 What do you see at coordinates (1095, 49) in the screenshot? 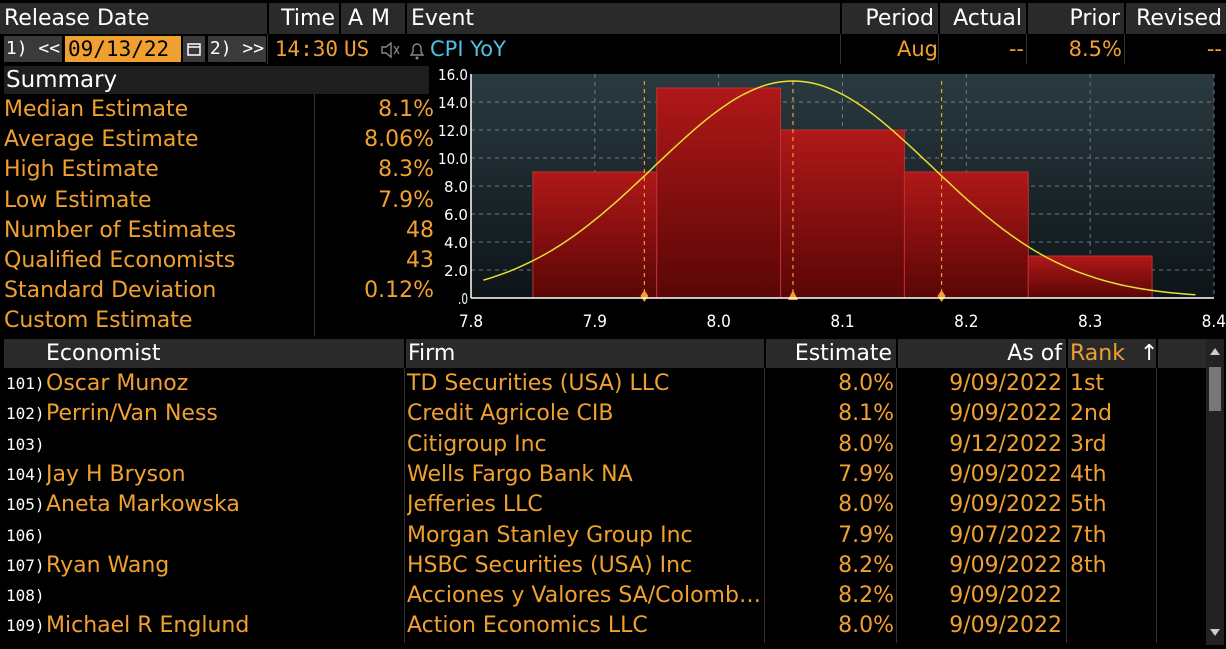
I see `prior-value: 8.5%` at bounding box center [1095, 49].